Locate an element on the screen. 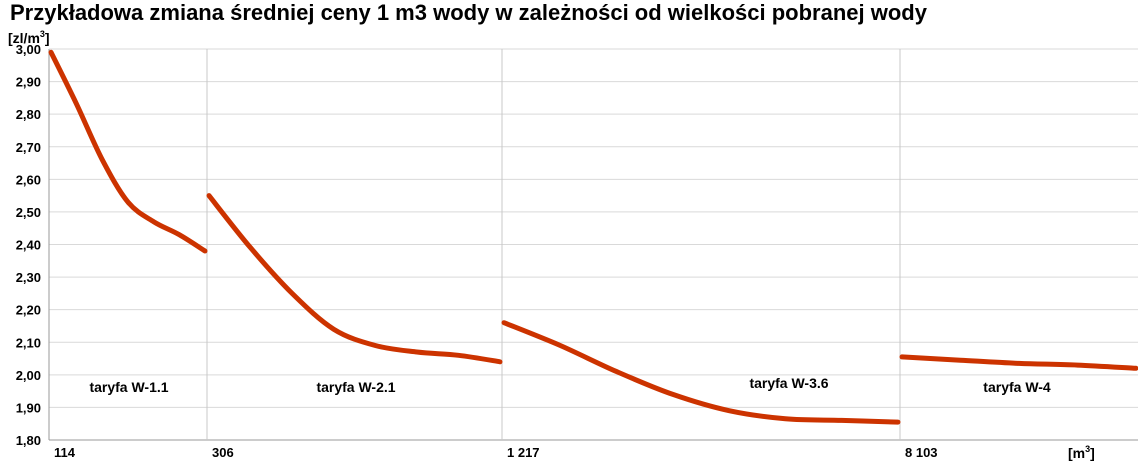 The width and height of the screenshot is (1138, 464). y-tick-label: 2,20 is located at coordinates (28, 310).